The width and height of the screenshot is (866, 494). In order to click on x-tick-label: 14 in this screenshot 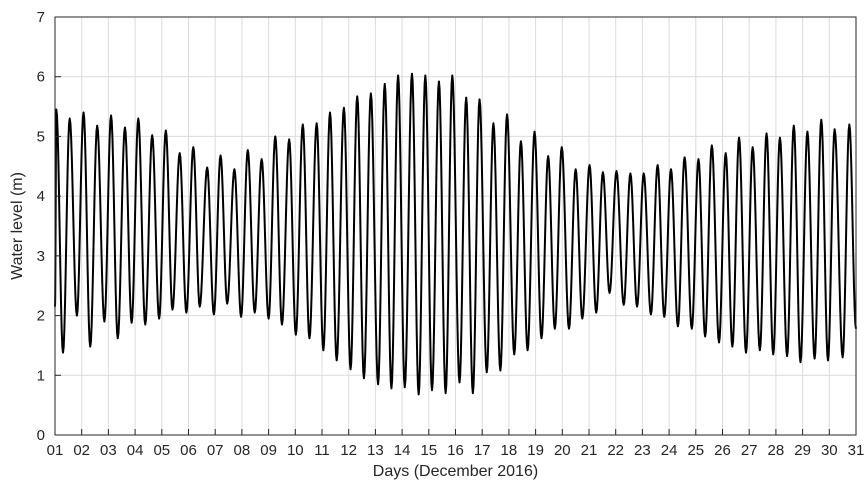, I will do `click(402, 450)`.